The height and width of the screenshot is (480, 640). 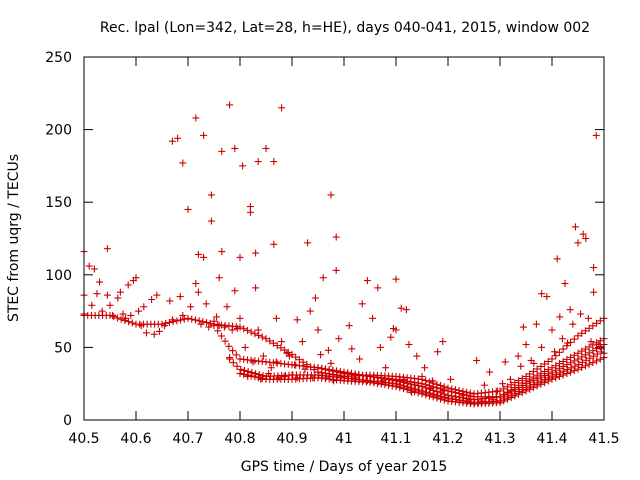 What do you see at coordinates (603, 439) in the screenshot?
I see `x-tick-label: 41.5` at bounding box center [603, 439].